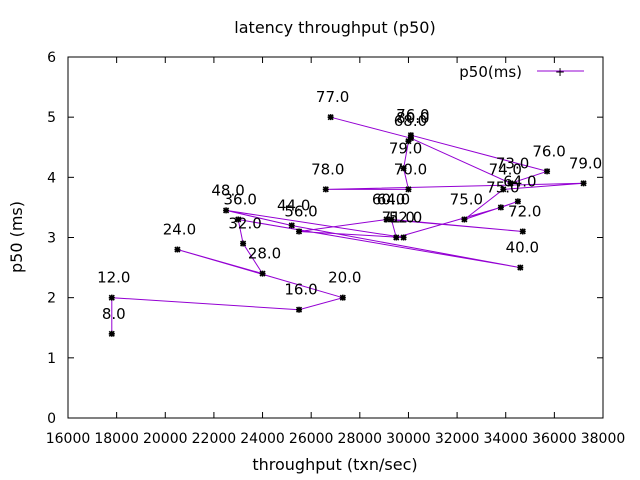  What do you see at coordinates (332, 97) in the screenshot?
I see `data-label: 77.0` at bounding box center [332, 97].